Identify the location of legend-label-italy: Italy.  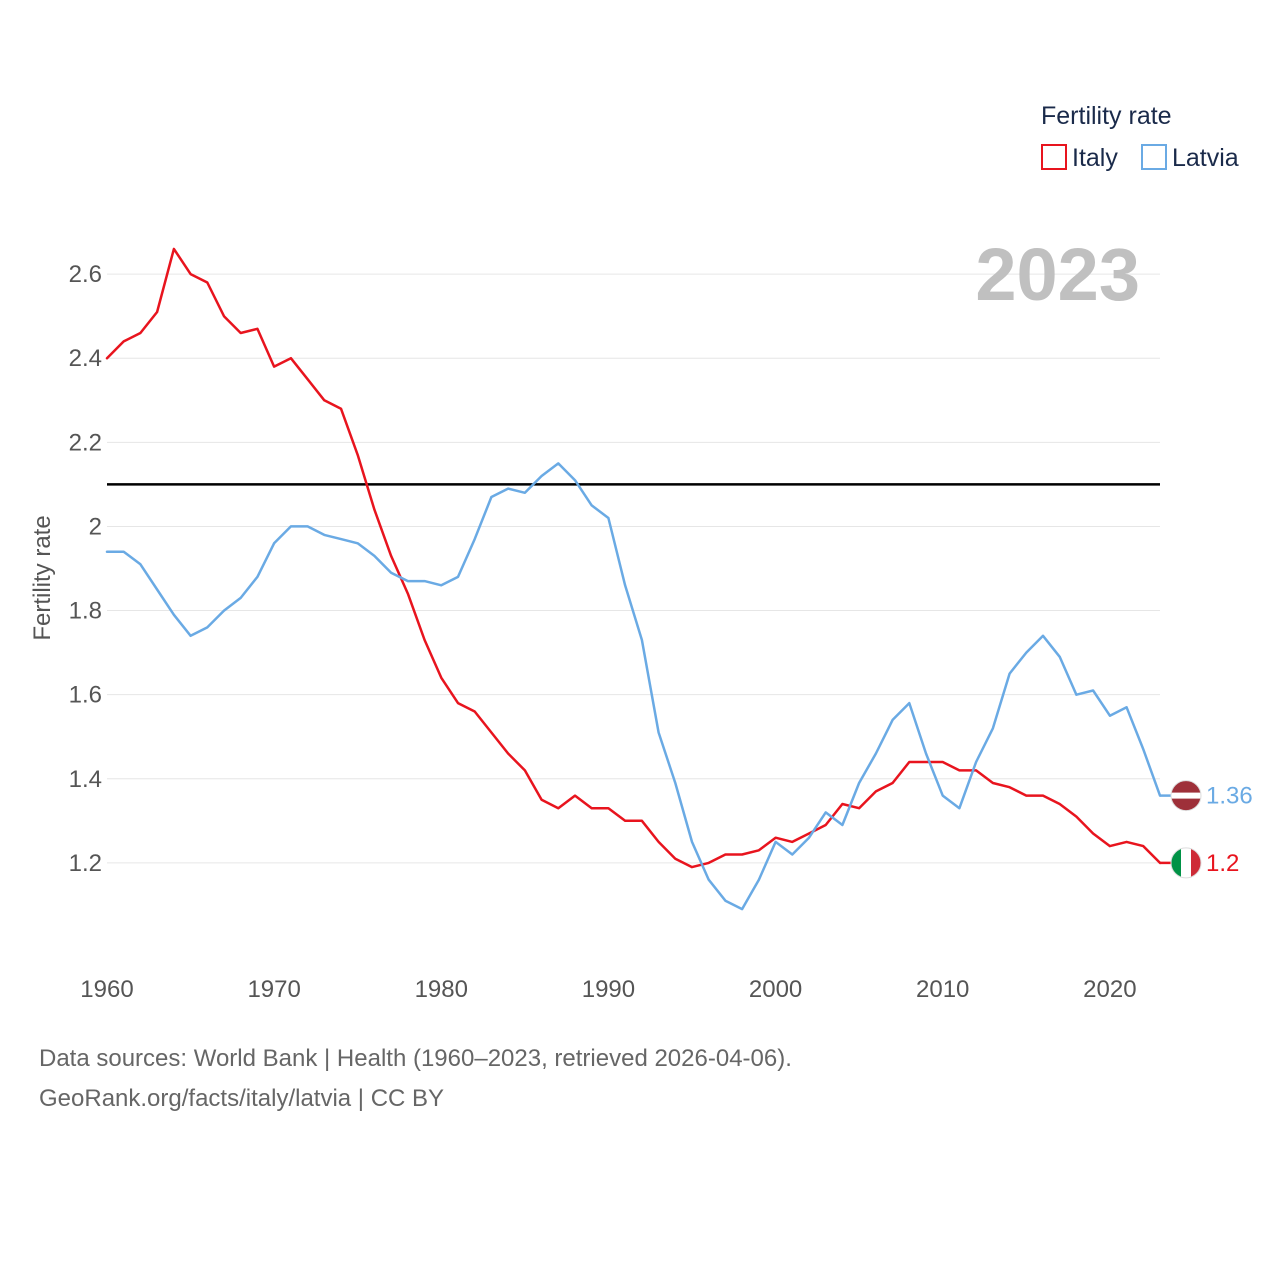
(1095, 158).